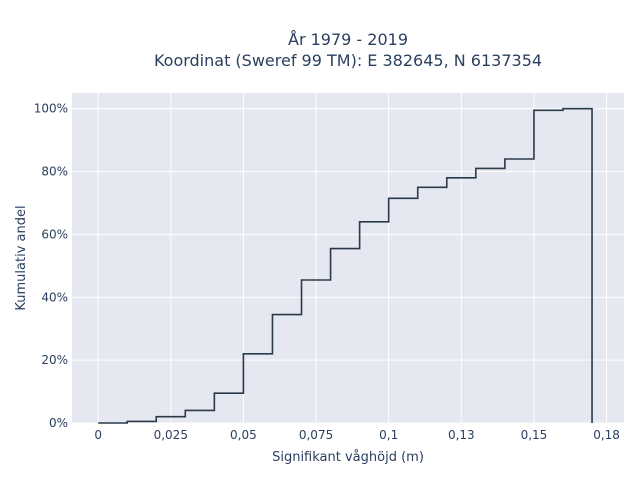 The image size is (640, 480). Describe the element at coordinates (58, 423) in the screenshot. I see `y-tick-label: 0%` at that location.